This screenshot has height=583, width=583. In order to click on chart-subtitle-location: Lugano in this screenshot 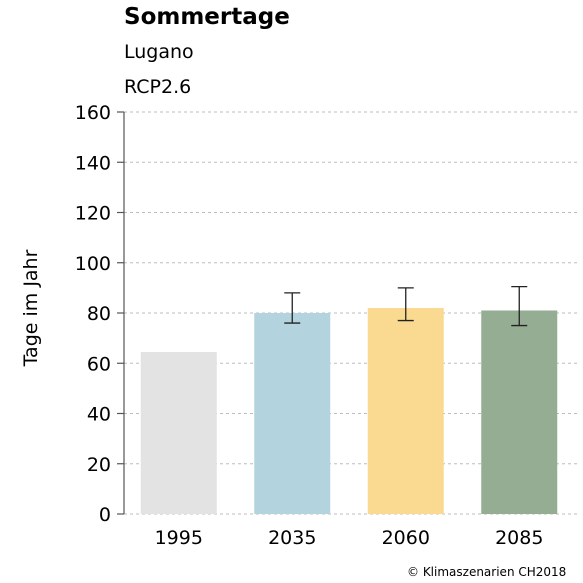, I will do `click(159, 52)`.